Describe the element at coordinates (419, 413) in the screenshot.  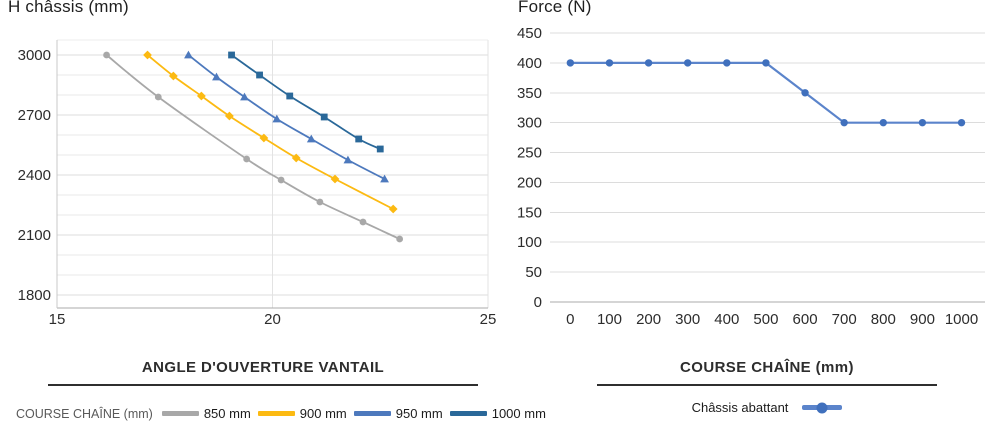
I see `legend-label-950-mm: 950 mm` at that location.